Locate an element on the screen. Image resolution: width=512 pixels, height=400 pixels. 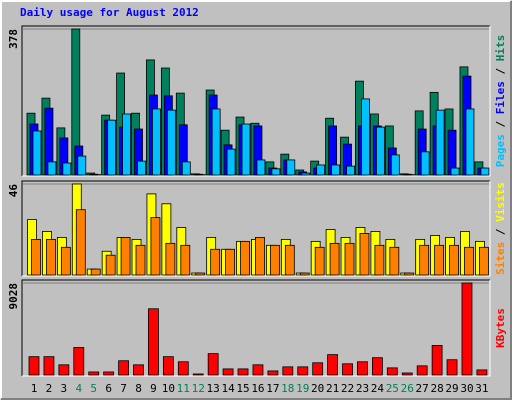
x-tick-label: 14 is located at coordinates (228, 388).